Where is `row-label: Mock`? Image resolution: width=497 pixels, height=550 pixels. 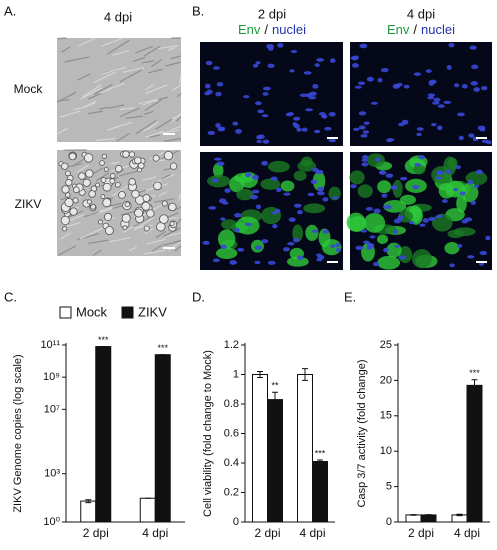 row-label: Mock is located at coordinates (29, 89).